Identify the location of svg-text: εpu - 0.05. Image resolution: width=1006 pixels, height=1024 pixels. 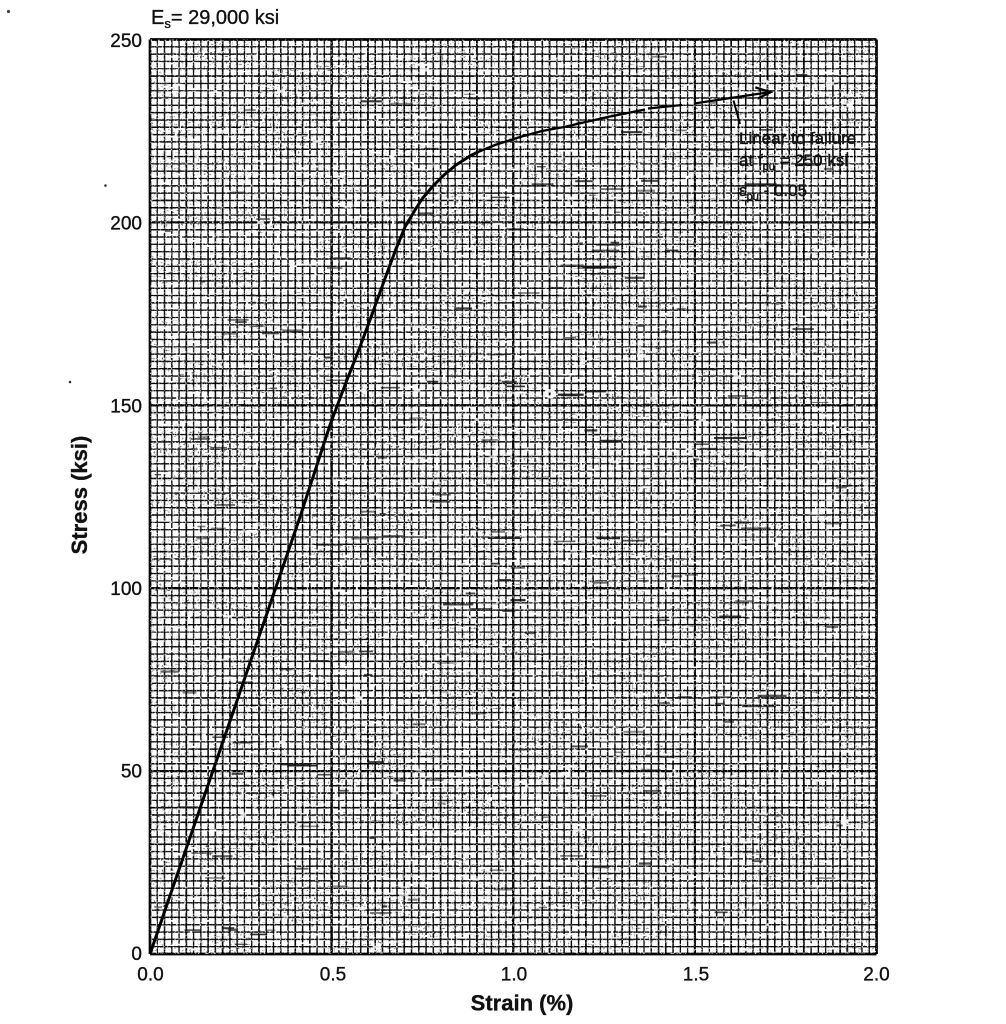
(773, 192).